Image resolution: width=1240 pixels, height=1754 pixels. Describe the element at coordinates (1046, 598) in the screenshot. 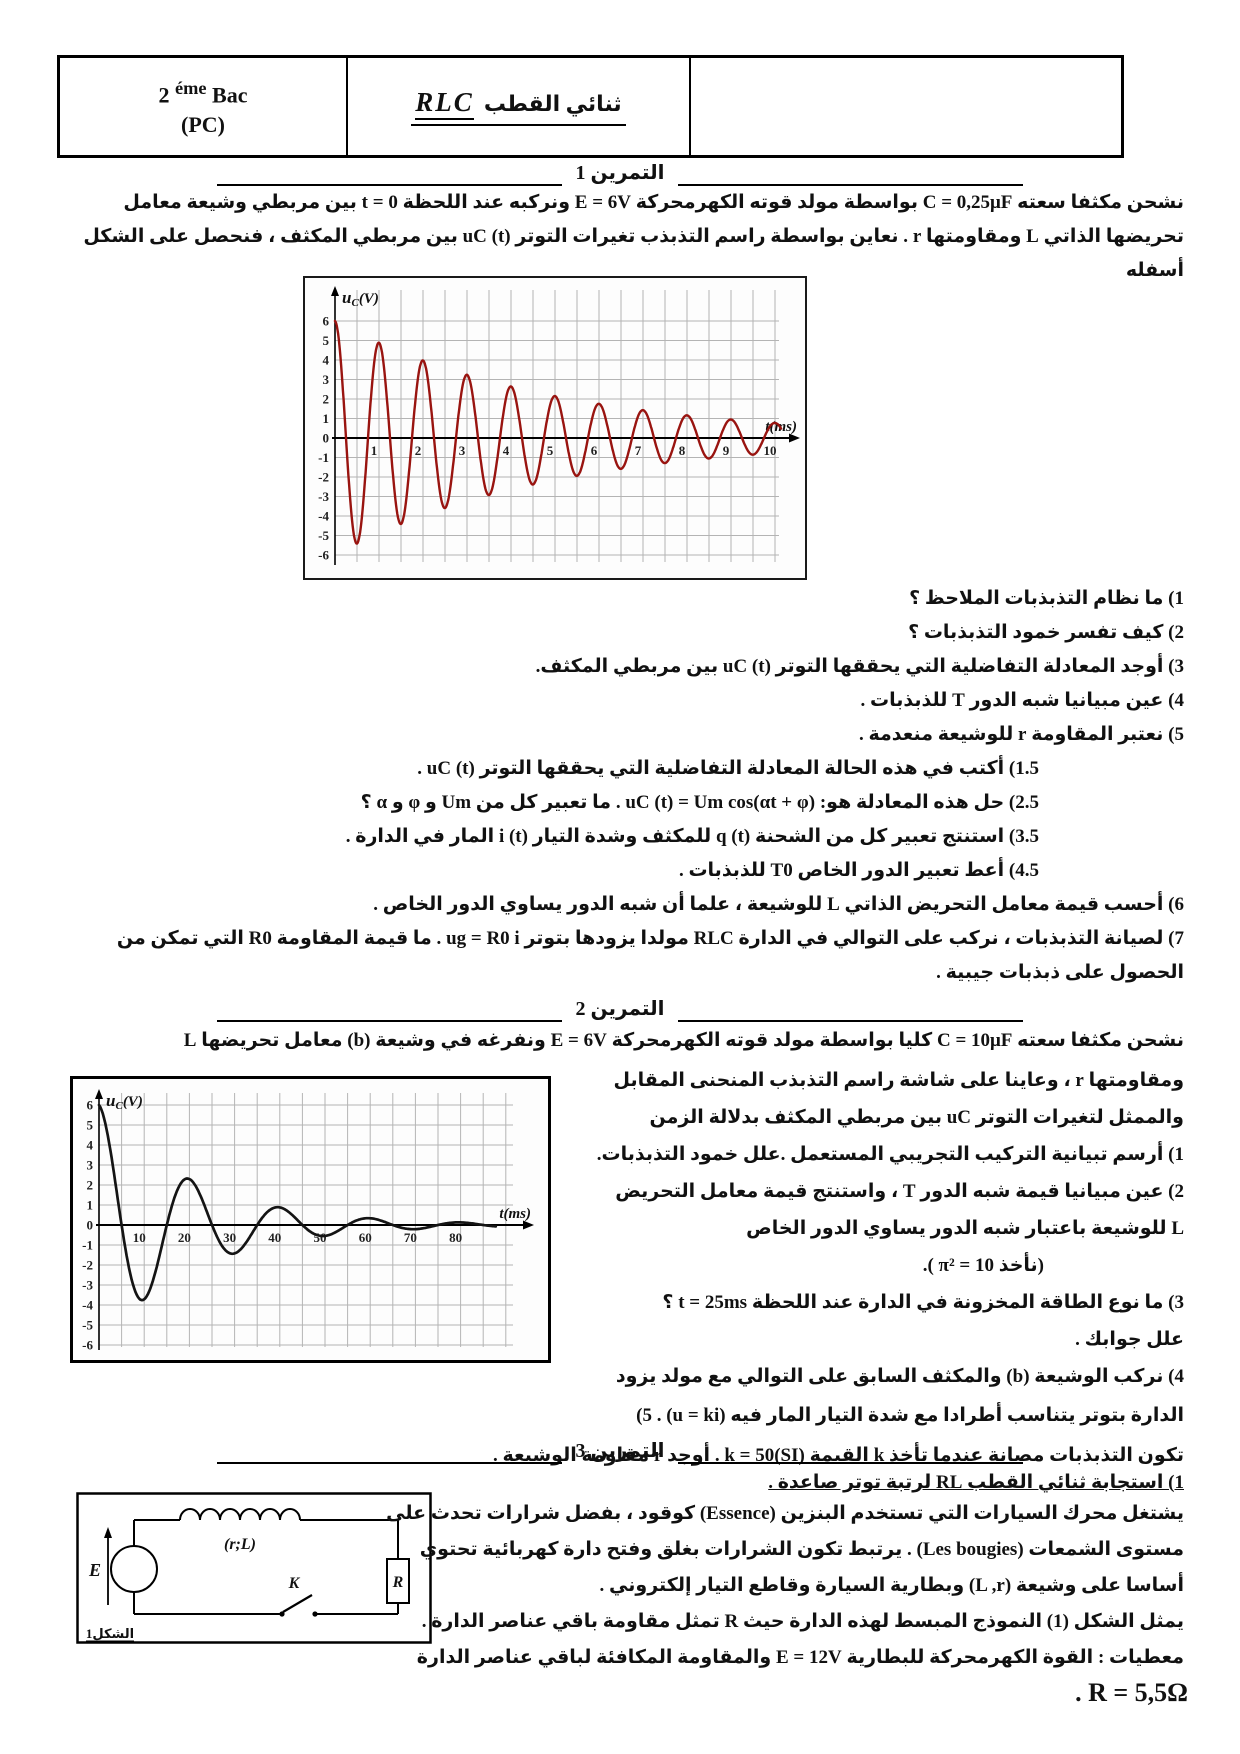

I see `ex1-question-1: 1) ما نظام التذبذبات الملاحظ ؟` at that location.